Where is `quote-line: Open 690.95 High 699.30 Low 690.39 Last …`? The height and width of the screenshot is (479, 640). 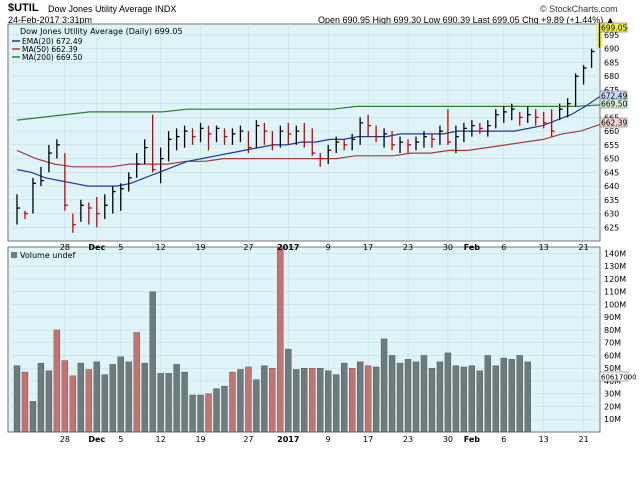
quote-line: Open 690.95 High 699.30 Low 690.39 Last … is located at coordinates (466, 20).